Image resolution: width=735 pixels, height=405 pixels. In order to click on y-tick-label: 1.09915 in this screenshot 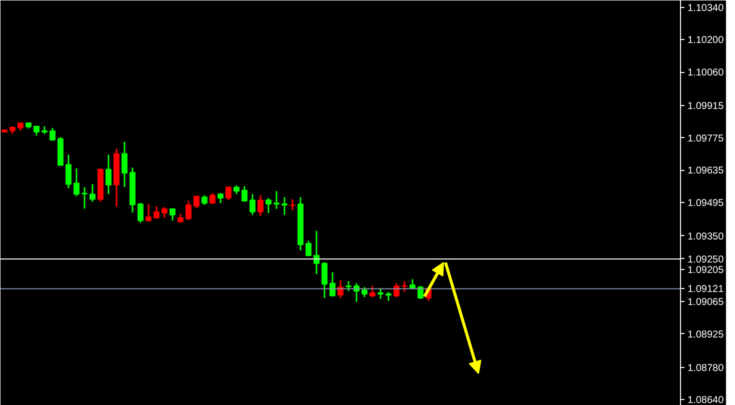, I will do `click(706, 106)`.